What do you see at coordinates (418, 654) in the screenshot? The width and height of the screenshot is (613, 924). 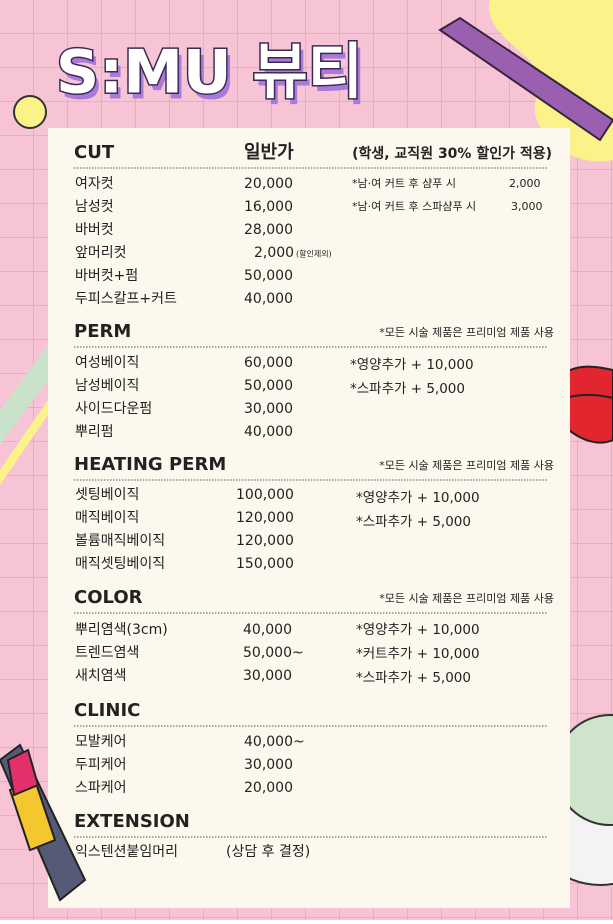 I see `extra-option: *커트추가 + 10,000` at bounding box center [418, 654].